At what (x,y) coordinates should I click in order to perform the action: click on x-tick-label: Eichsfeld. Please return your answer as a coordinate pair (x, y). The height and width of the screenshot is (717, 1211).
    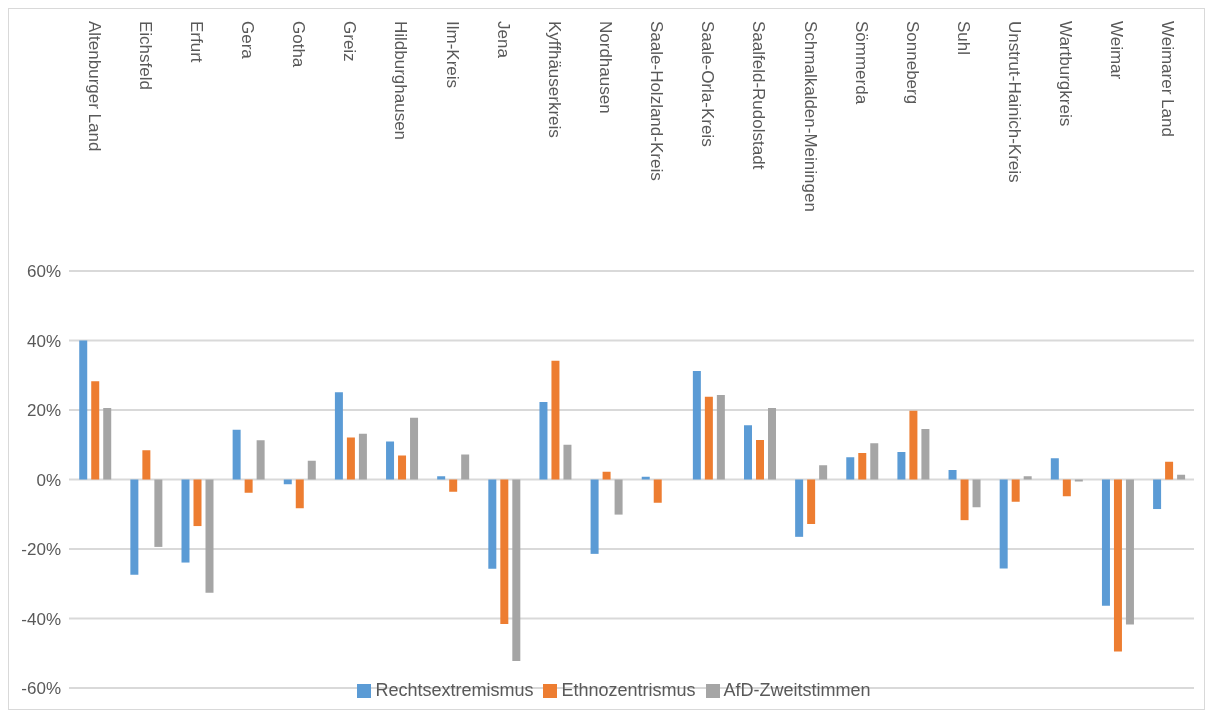
    Looking at the image, I should click on (145, 55).